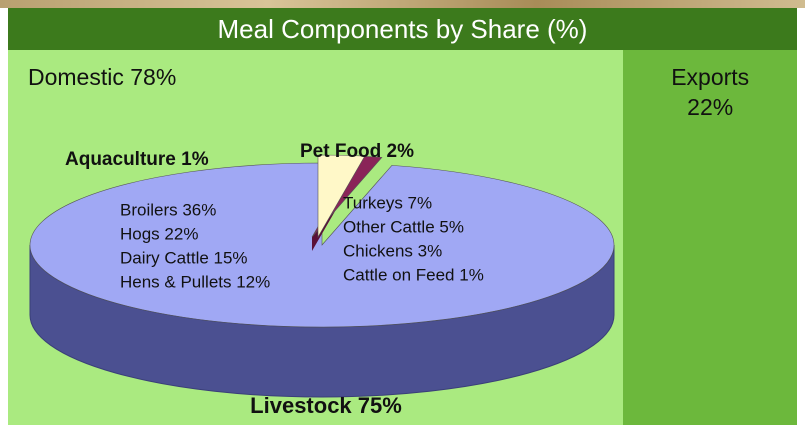  Describe the element at coordinates (341, 196) in the screenshot. I see `pie-slice` at that location.